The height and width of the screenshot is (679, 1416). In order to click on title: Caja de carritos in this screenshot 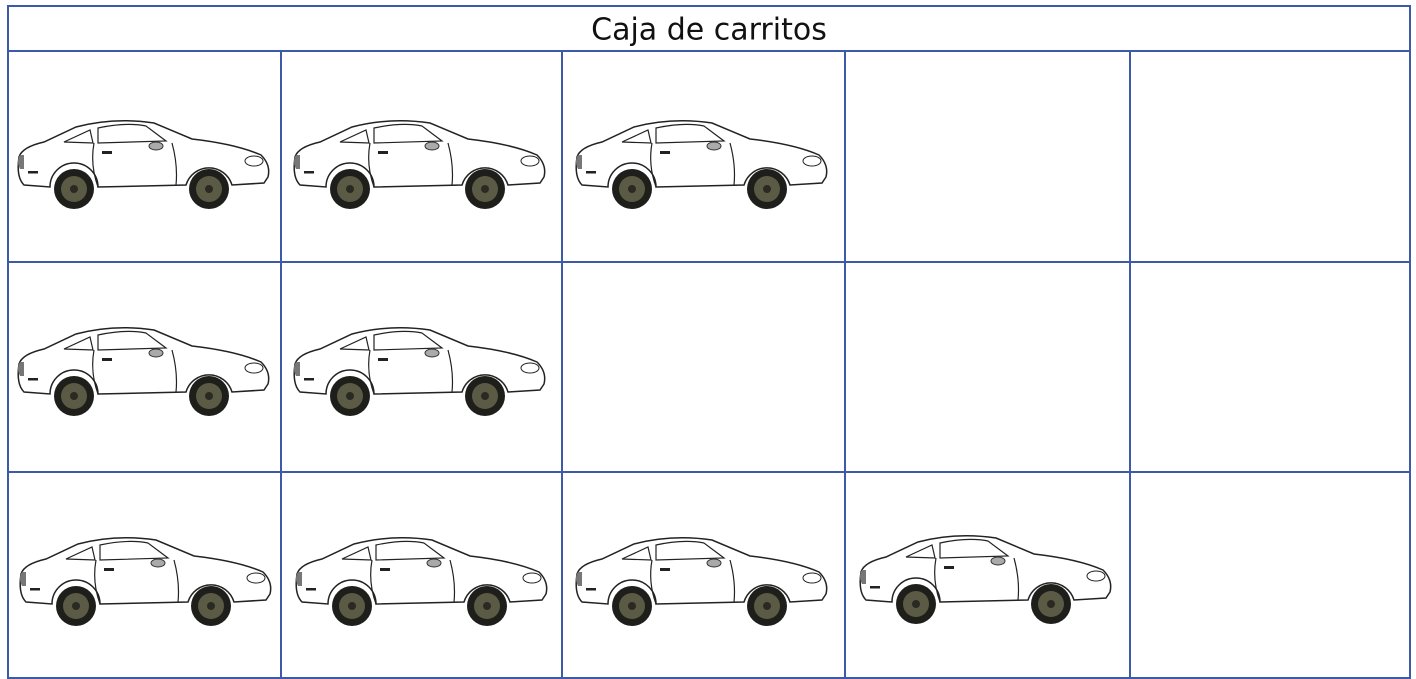, I will do `click(709, 30)`.